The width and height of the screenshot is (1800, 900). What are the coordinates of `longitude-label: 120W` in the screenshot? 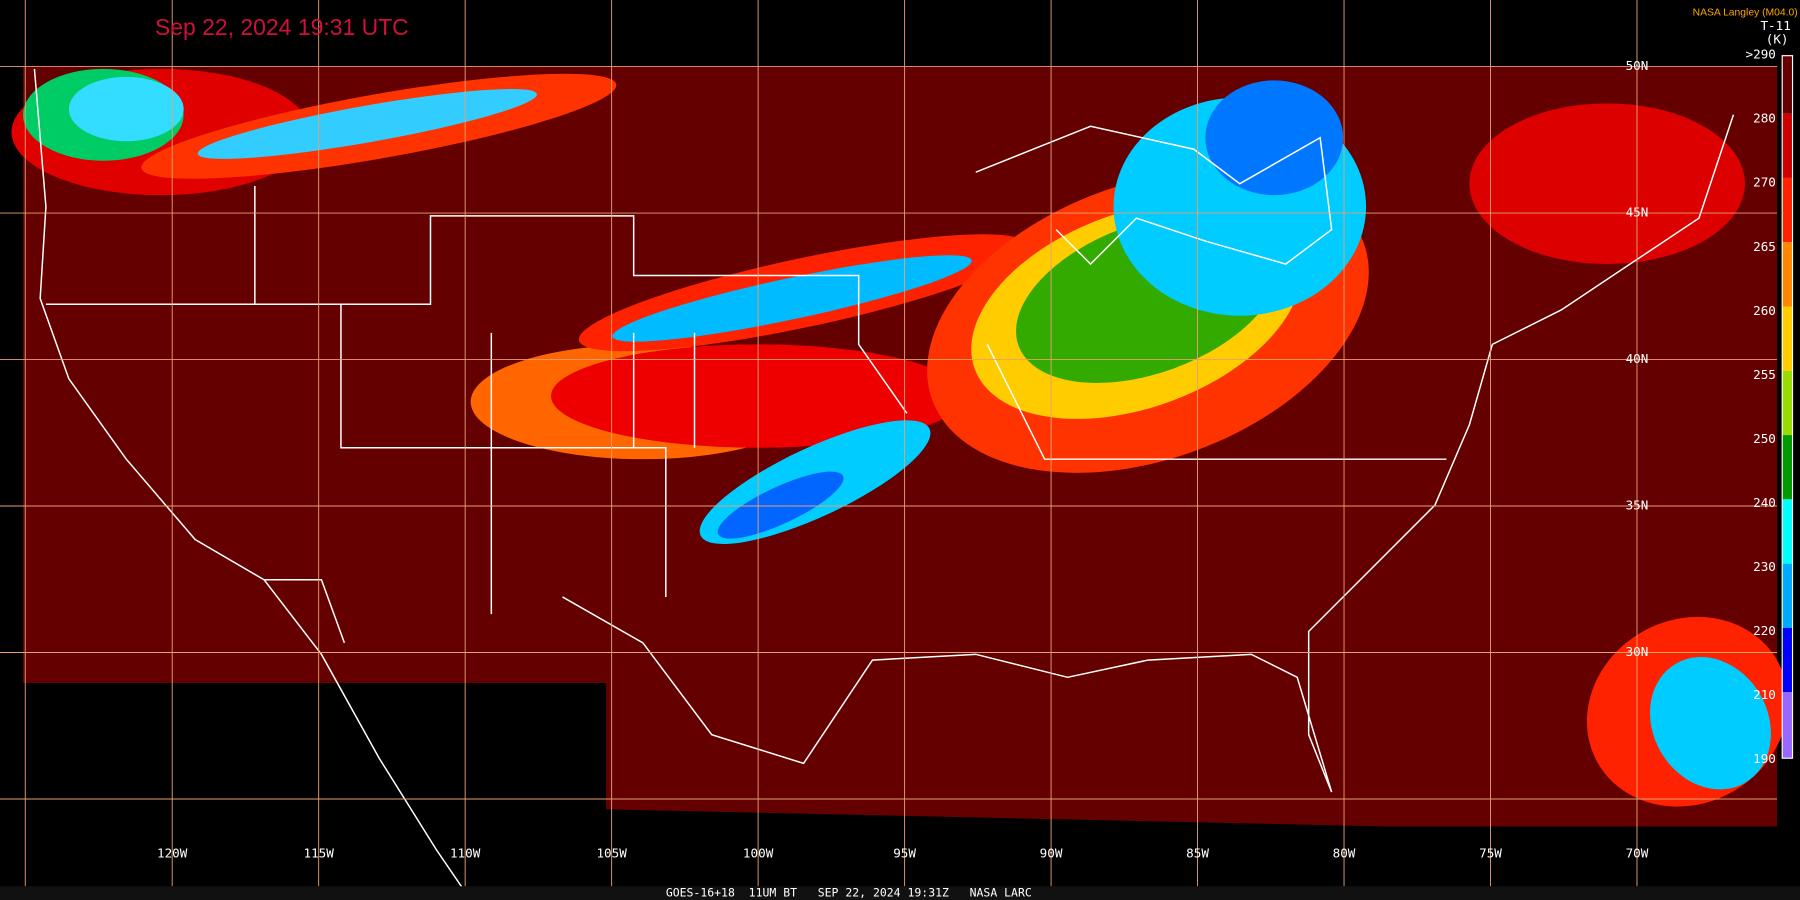 It's located at (172, 853).